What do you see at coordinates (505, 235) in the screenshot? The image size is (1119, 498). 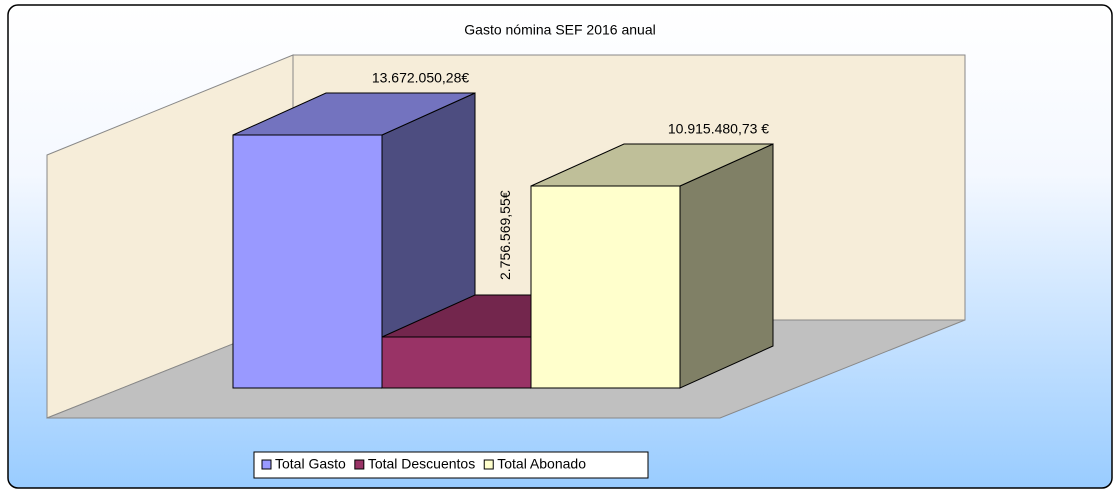 I see `data-label: 2.756.569,55€` at bounding box center [505, 235].